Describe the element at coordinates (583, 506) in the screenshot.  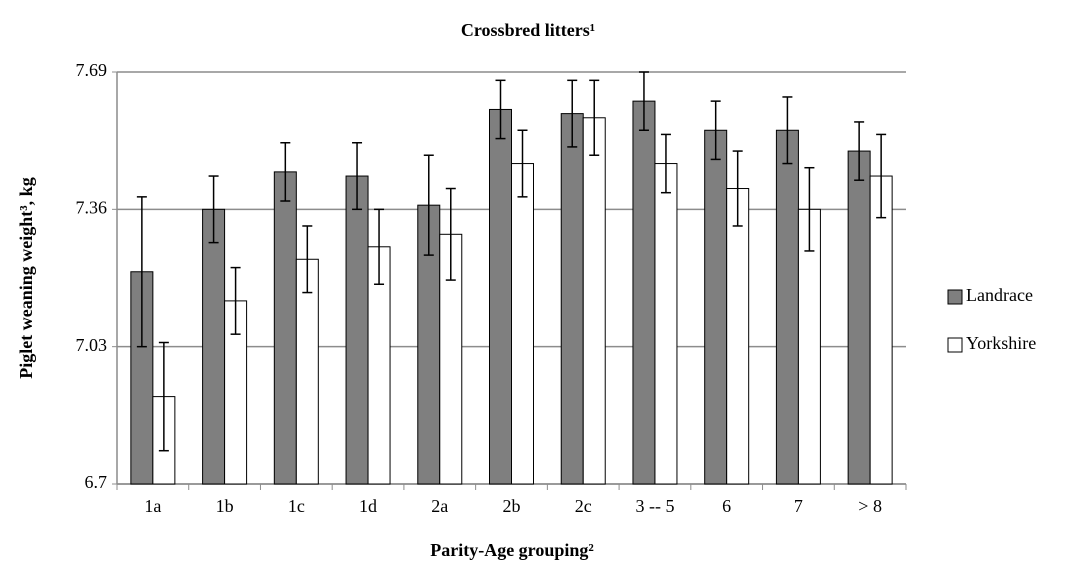
I see `x-tick-label: 2c` at that location.